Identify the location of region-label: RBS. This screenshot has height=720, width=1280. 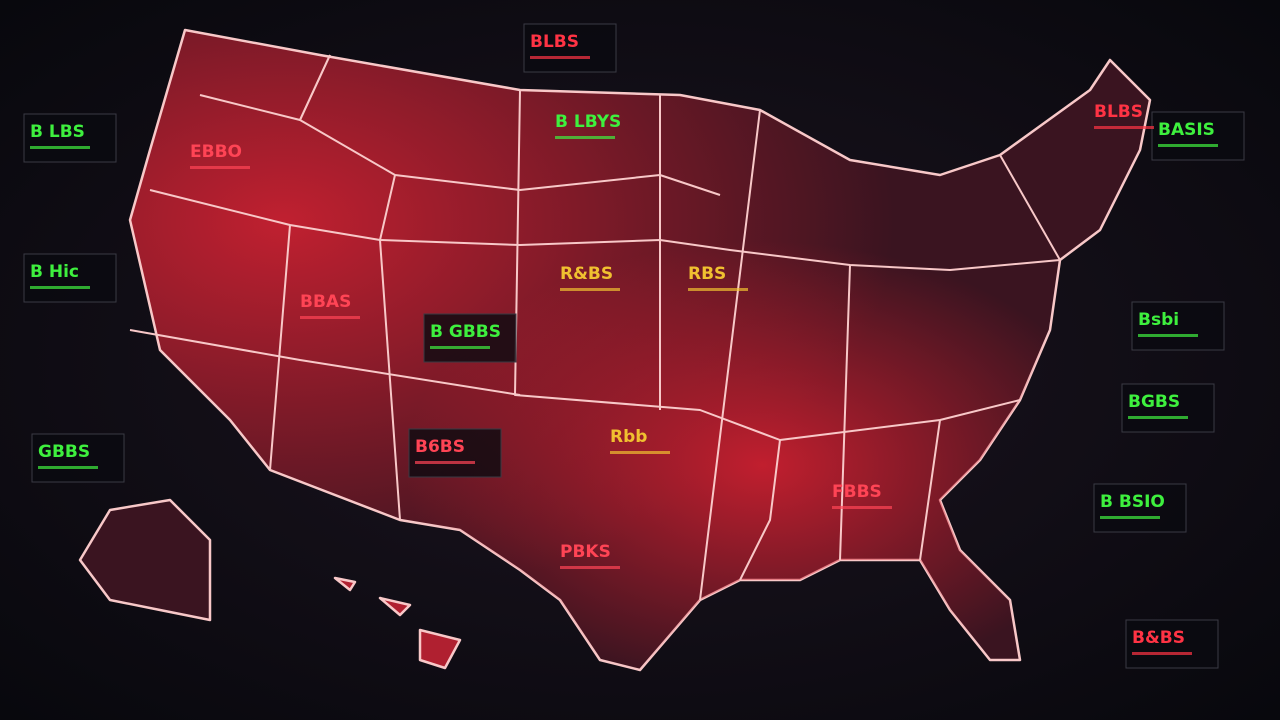
(707, 274).